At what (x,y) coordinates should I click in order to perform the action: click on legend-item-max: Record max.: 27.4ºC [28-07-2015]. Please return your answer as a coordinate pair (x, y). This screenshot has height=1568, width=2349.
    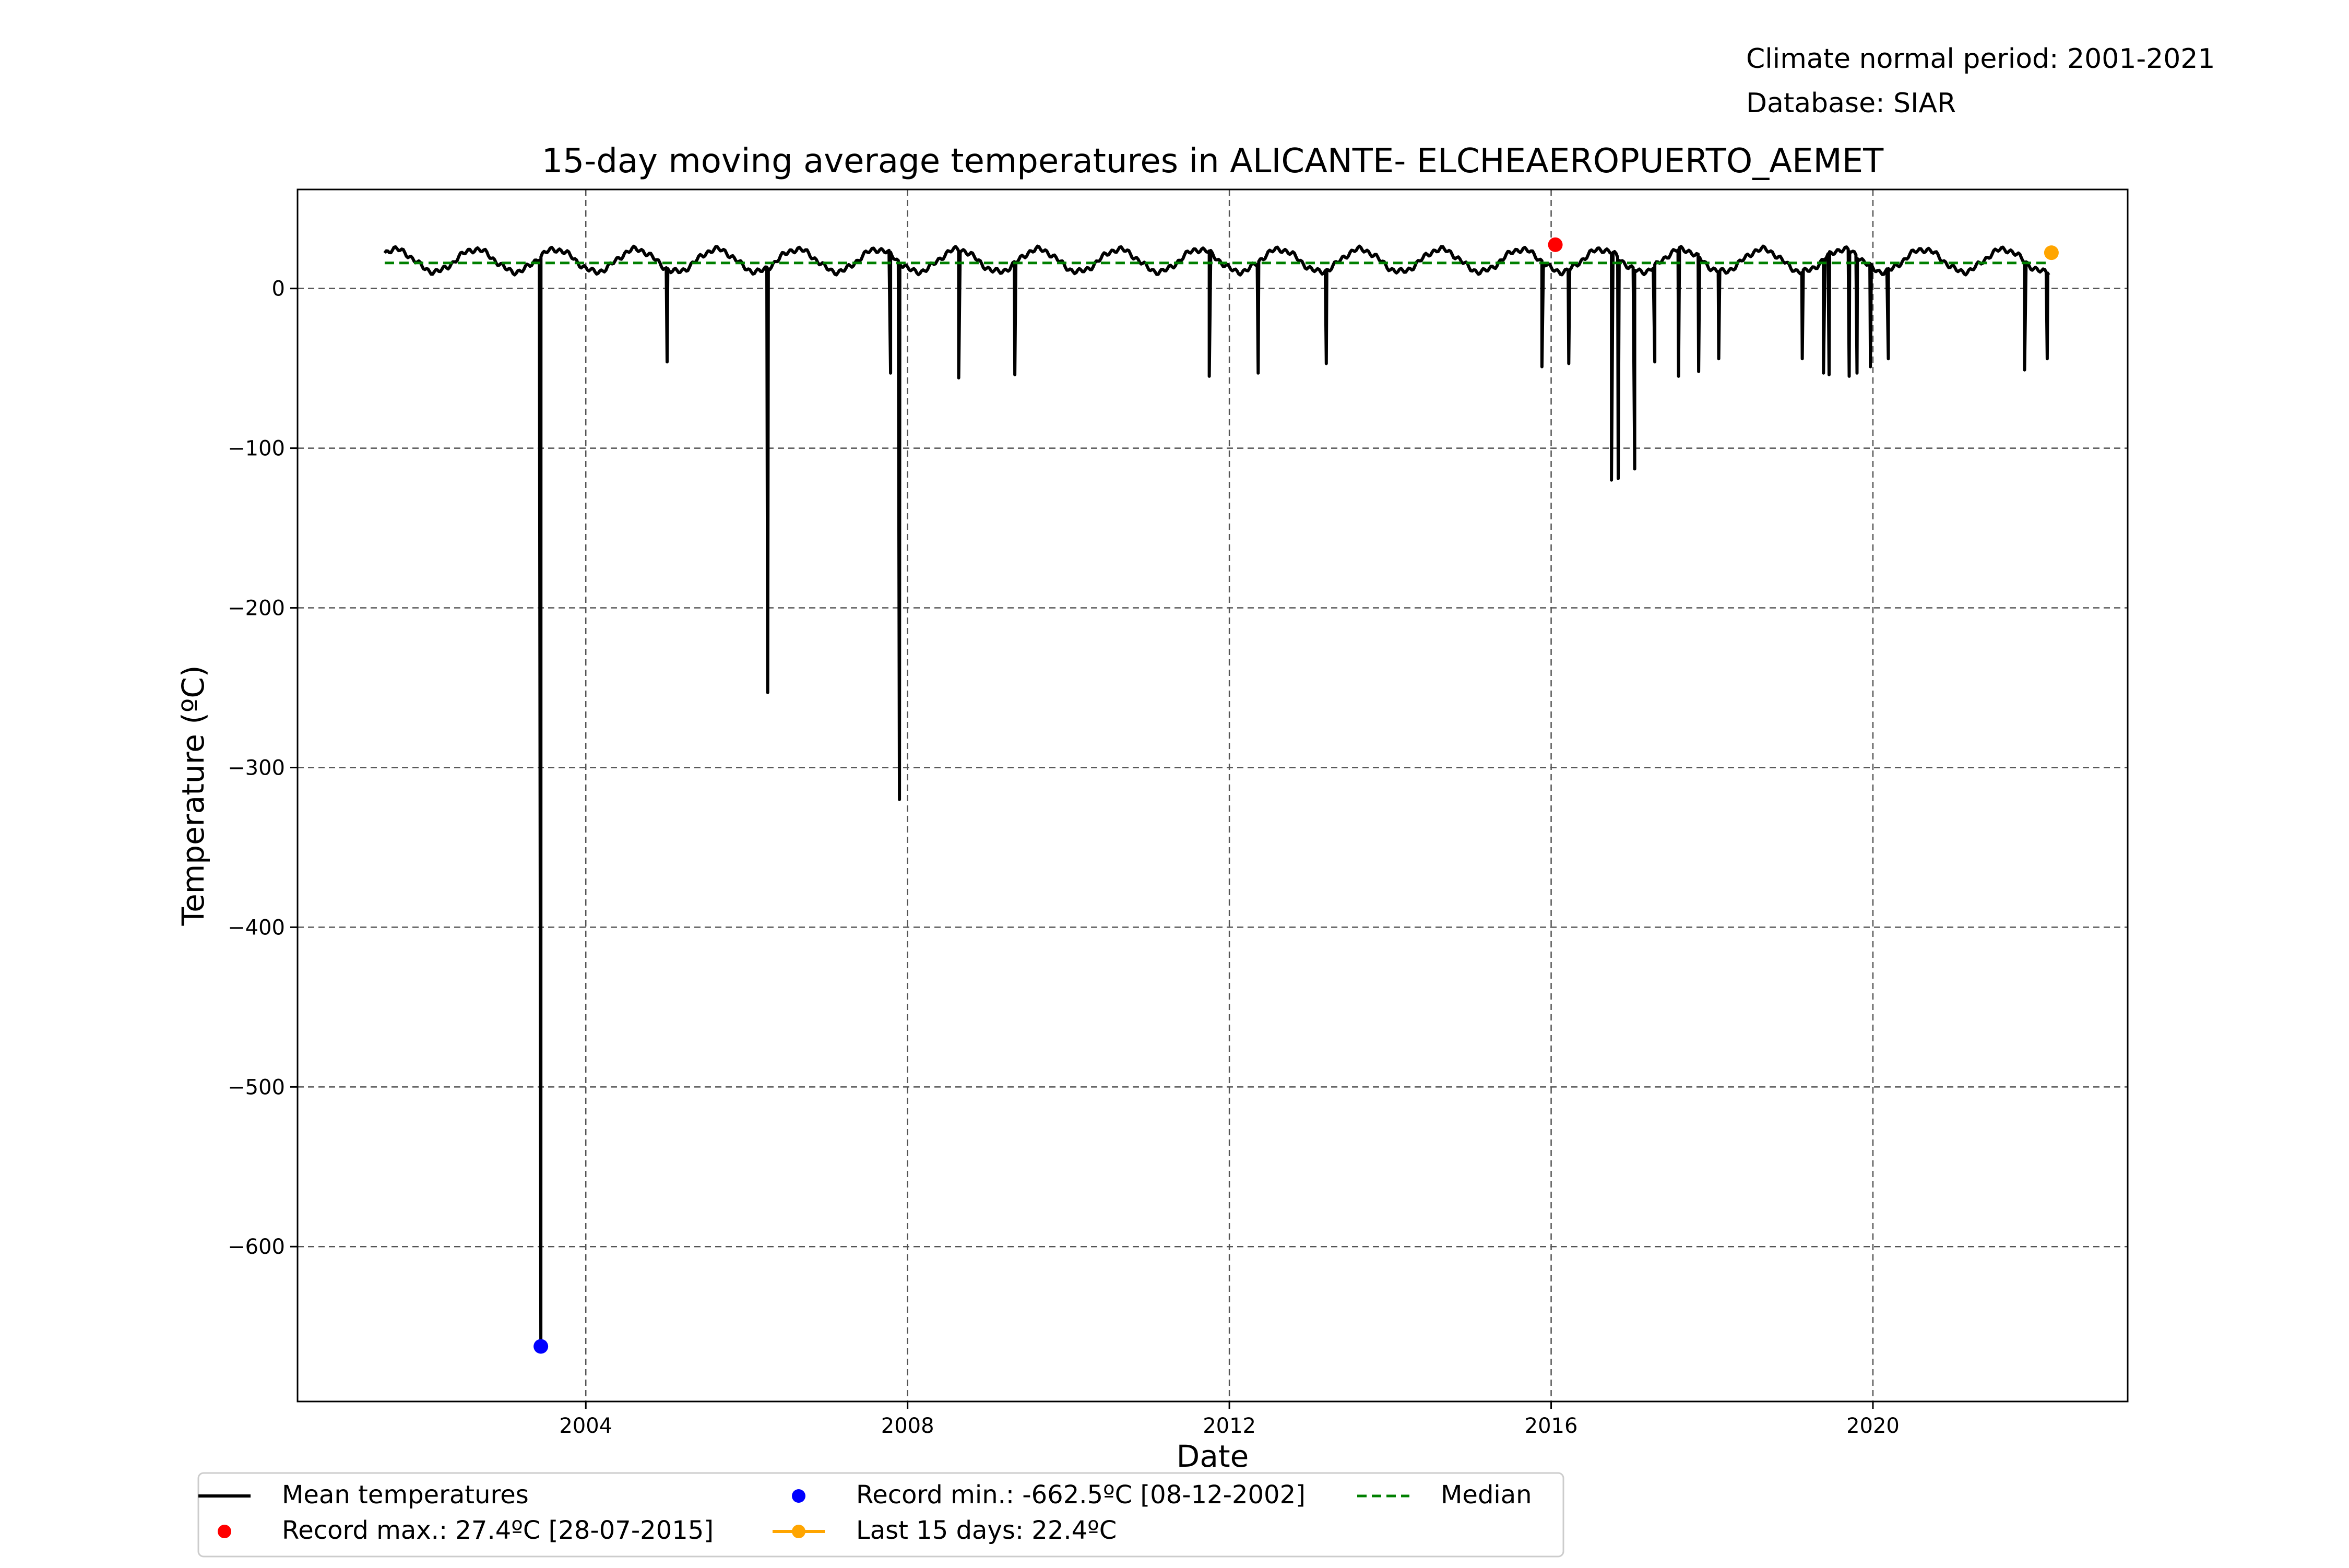
    Looking at the image, I should click on (466, 1530).